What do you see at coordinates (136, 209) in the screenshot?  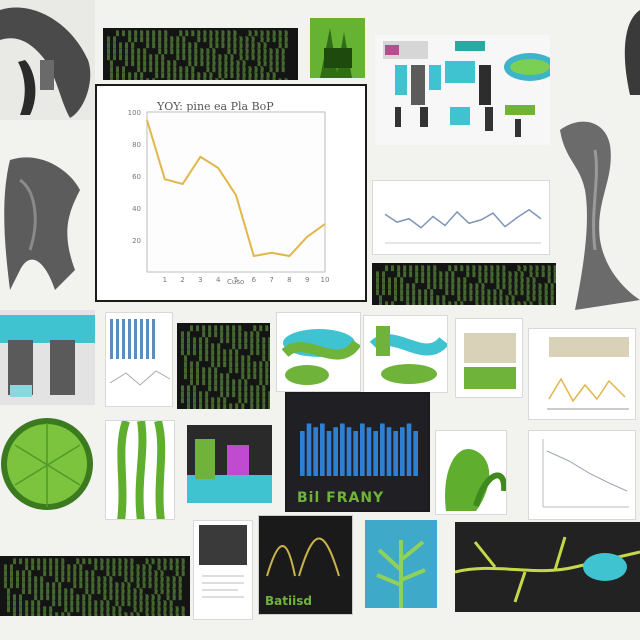 I see `y-tick-label: 40` at bounding box center [136, 209].